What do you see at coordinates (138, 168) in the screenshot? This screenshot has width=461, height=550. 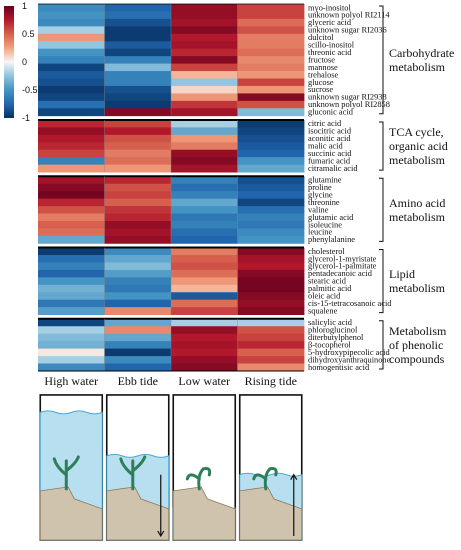 I see `cell-citramalic-acid-ebb-tide` at bounding box center [138, 168].